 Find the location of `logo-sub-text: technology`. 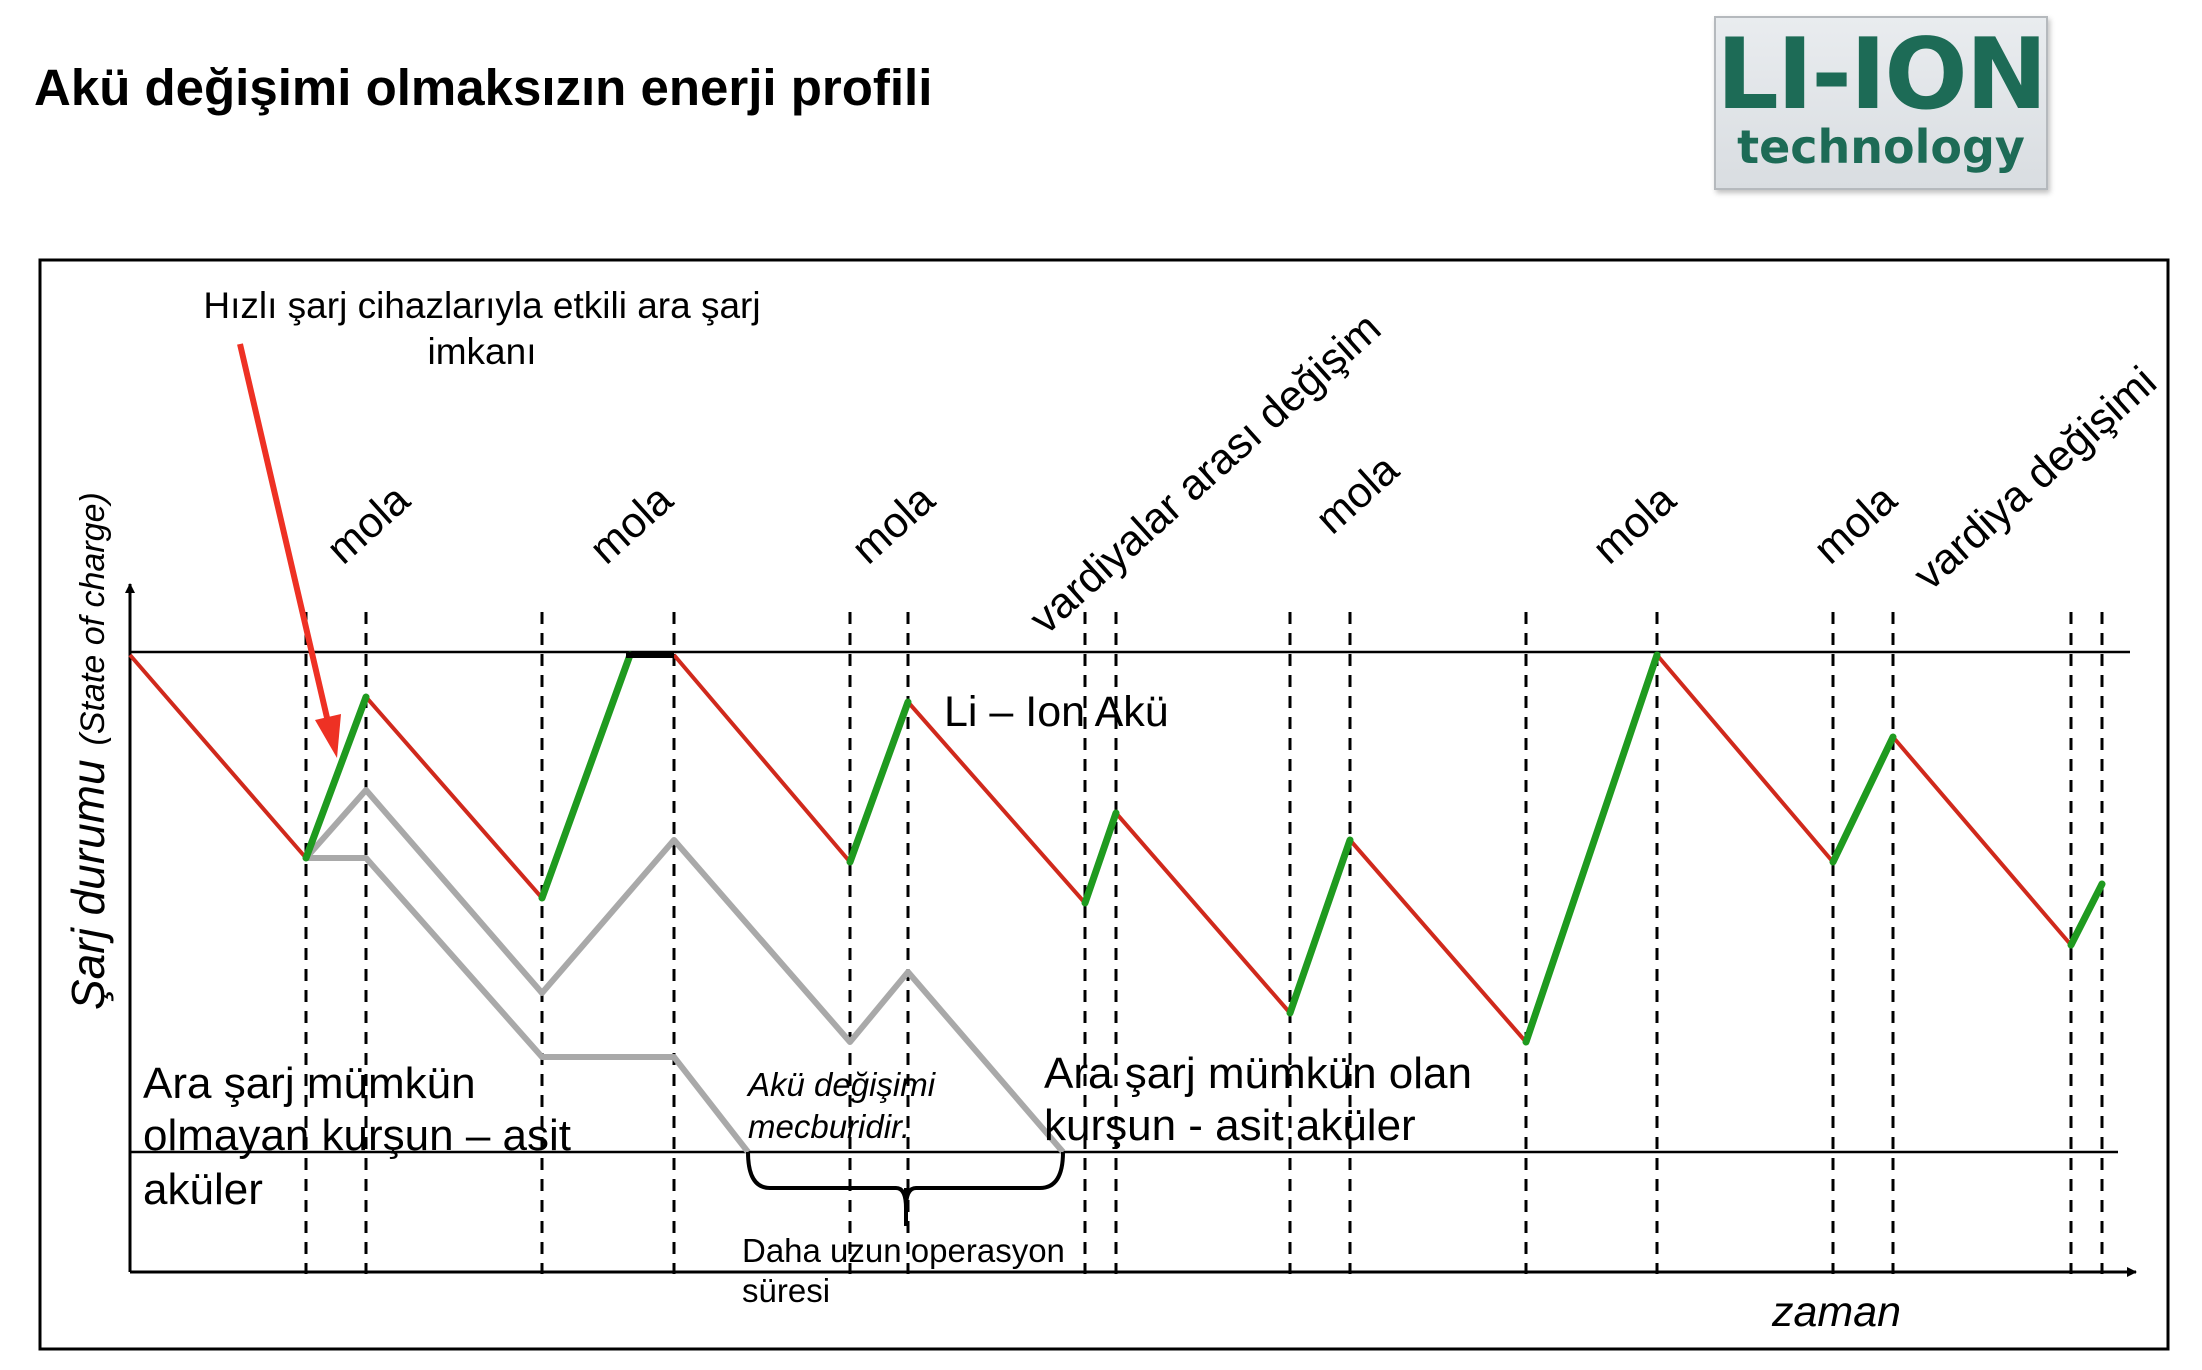

logo-sub-text: technology is located at coordinates (1881, 147).